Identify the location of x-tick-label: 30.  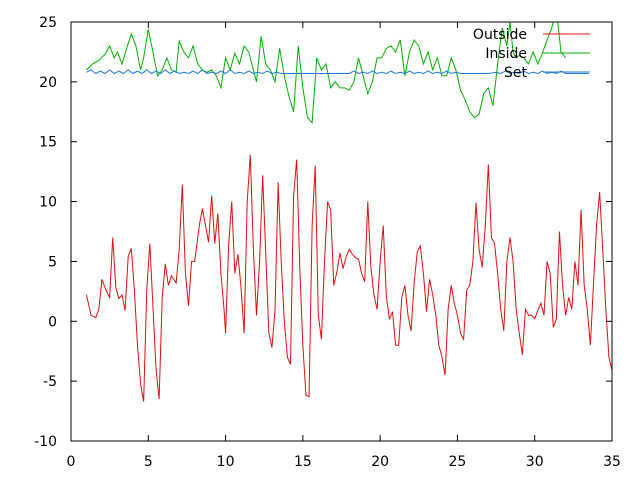
(535, 462).